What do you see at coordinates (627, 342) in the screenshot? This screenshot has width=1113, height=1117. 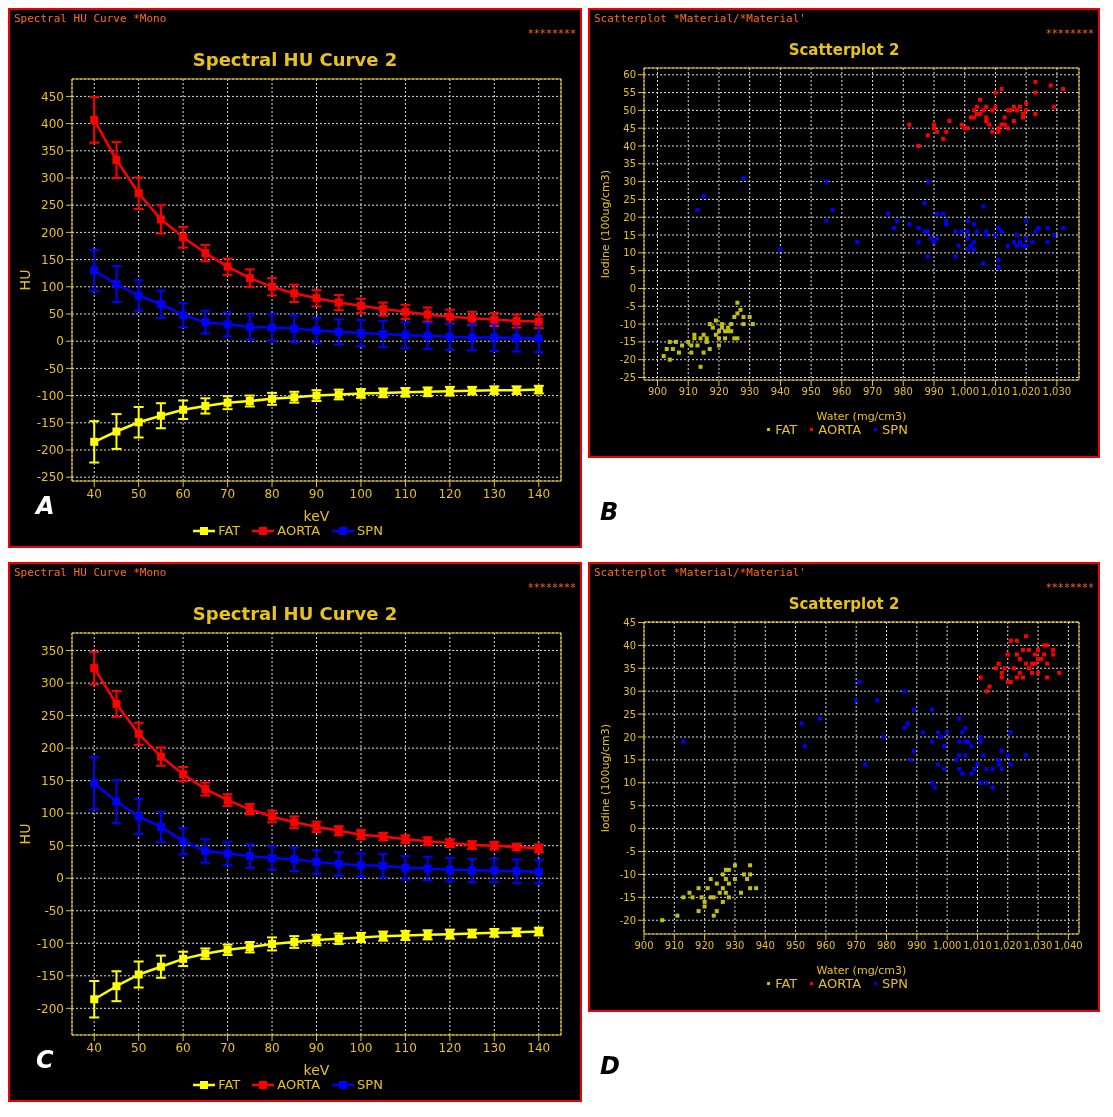 I see `y-tick-label: -15` at bounding box center [627, 342].